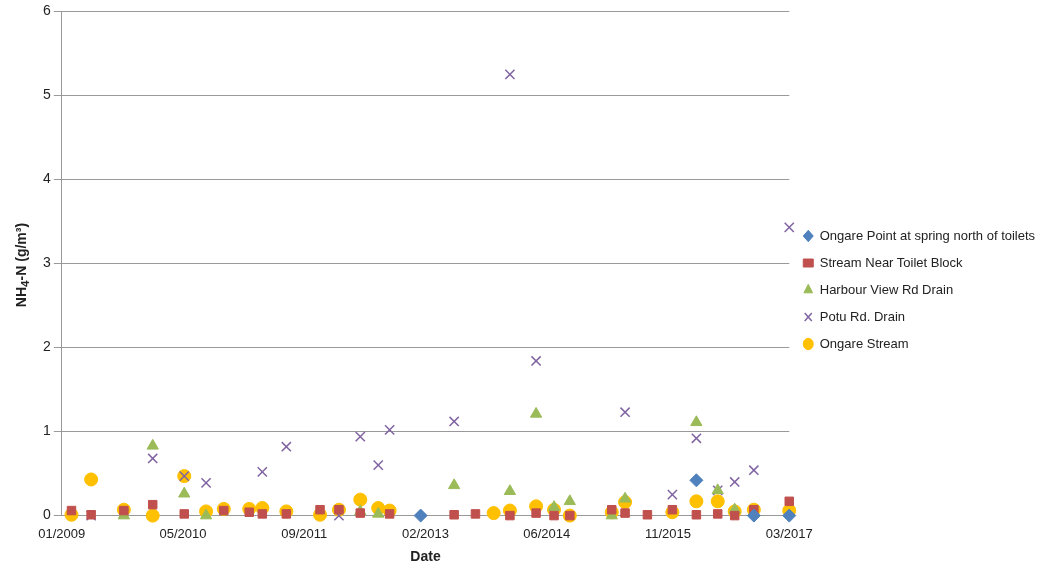  Describe the element at coordinates (891, 262) in the screenshot. I see `legend-label: Stream Near Toilet Block` at that location.